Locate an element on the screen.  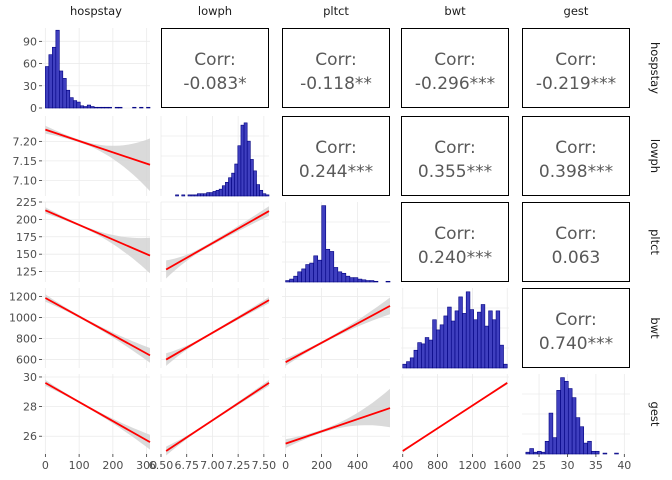
panel-gest-pltct is located at coordinates (336, 414).